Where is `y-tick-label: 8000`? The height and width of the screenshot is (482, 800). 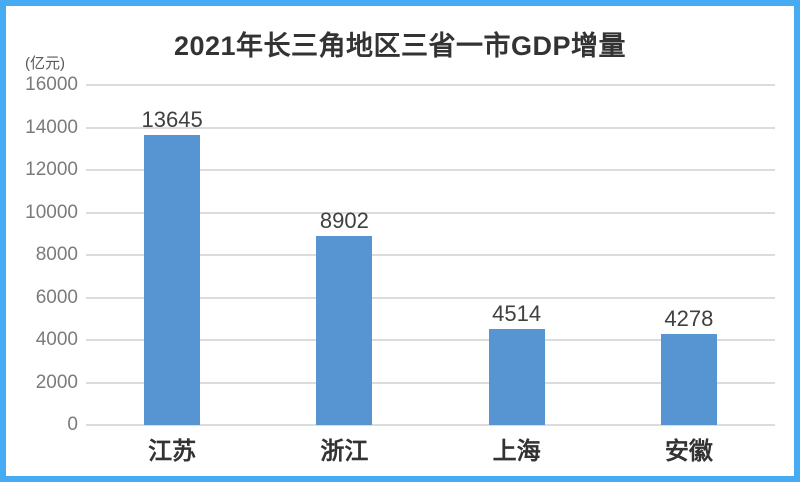 y-tick-label: 8000 is located at coordinates (56, 254).